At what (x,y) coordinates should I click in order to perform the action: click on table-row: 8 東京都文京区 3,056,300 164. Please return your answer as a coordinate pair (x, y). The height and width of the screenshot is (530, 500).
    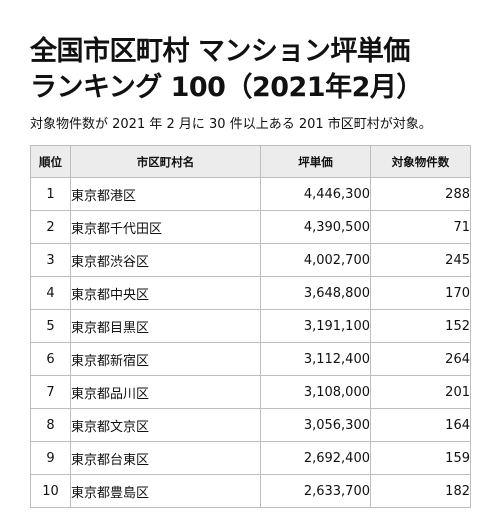
    Looking at the image, I should click on (250, 425).